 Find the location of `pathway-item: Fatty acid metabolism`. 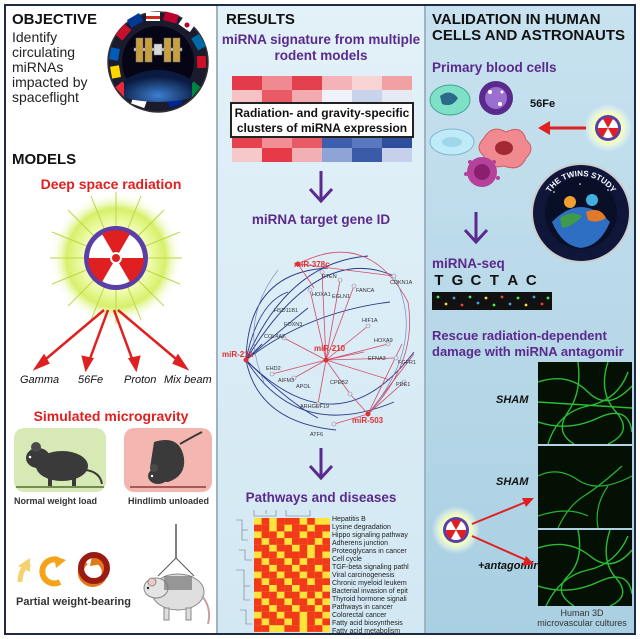

pathway-item: Fatty acid metabolism is located at coordinates (366, 631).